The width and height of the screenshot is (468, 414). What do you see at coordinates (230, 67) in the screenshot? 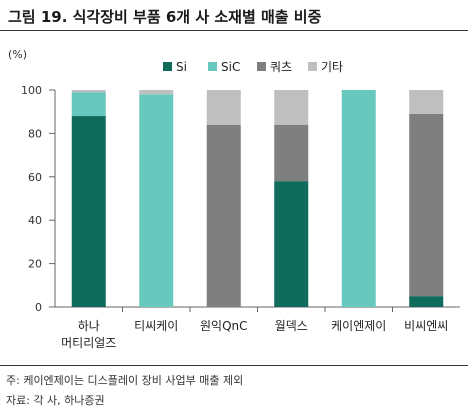
I see `legend-label: SiC` at bounding box center [230, 67].